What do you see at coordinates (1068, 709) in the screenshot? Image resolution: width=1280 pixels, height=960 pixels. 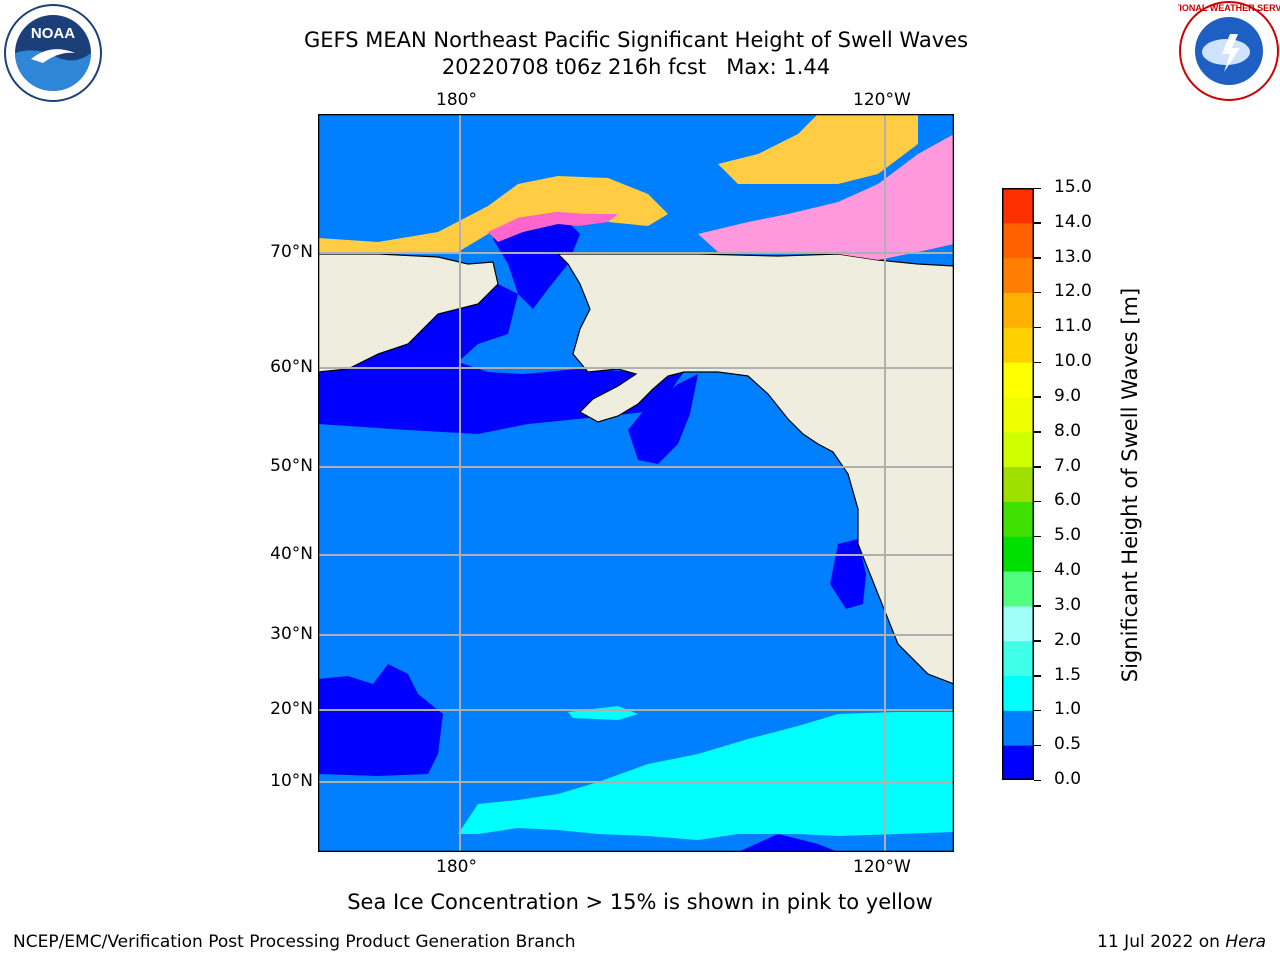 I see `colorbar-tick-label: 1.0` at bounding box center [1068, 709].